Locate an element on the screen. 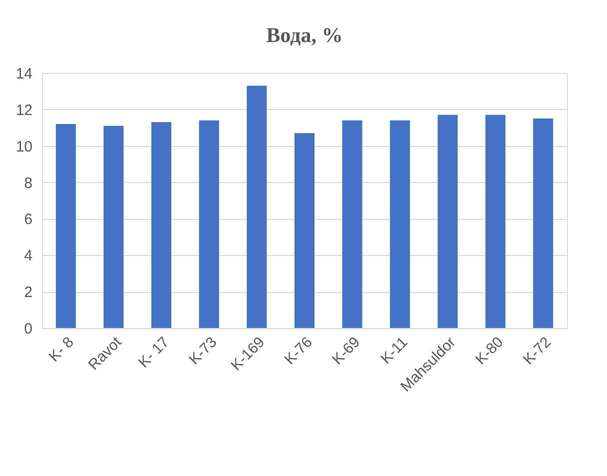 This screenshot has height=476, width=607. y-tick-label: 8 is located at coordinates (28, 183).